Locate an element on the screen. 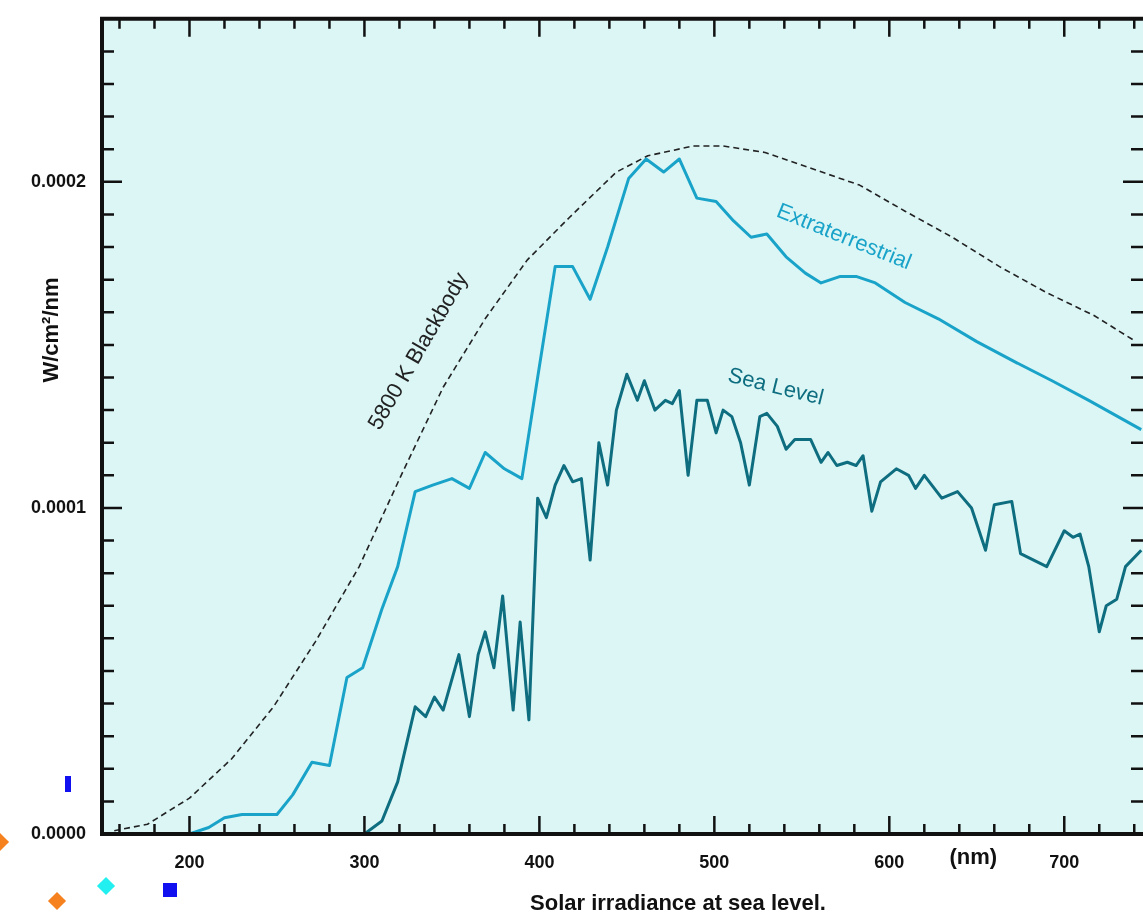 The height and width of the screenshot is (919, 1143). text: (nm) is located at coordinates (973, 857).